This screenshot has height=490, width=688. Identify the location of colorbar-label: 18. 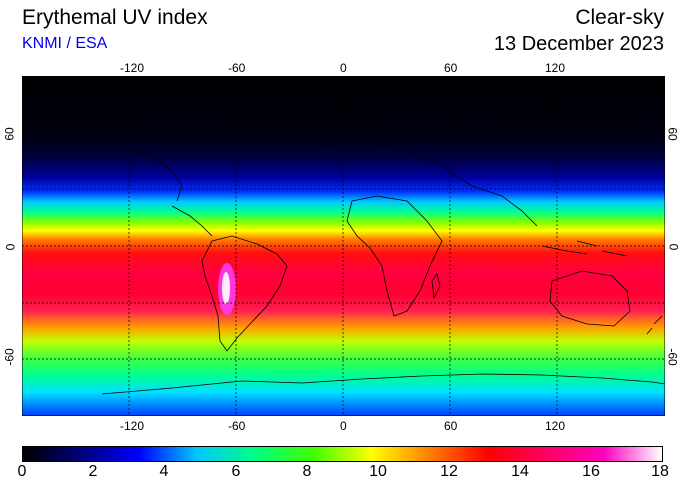
(660, 471).